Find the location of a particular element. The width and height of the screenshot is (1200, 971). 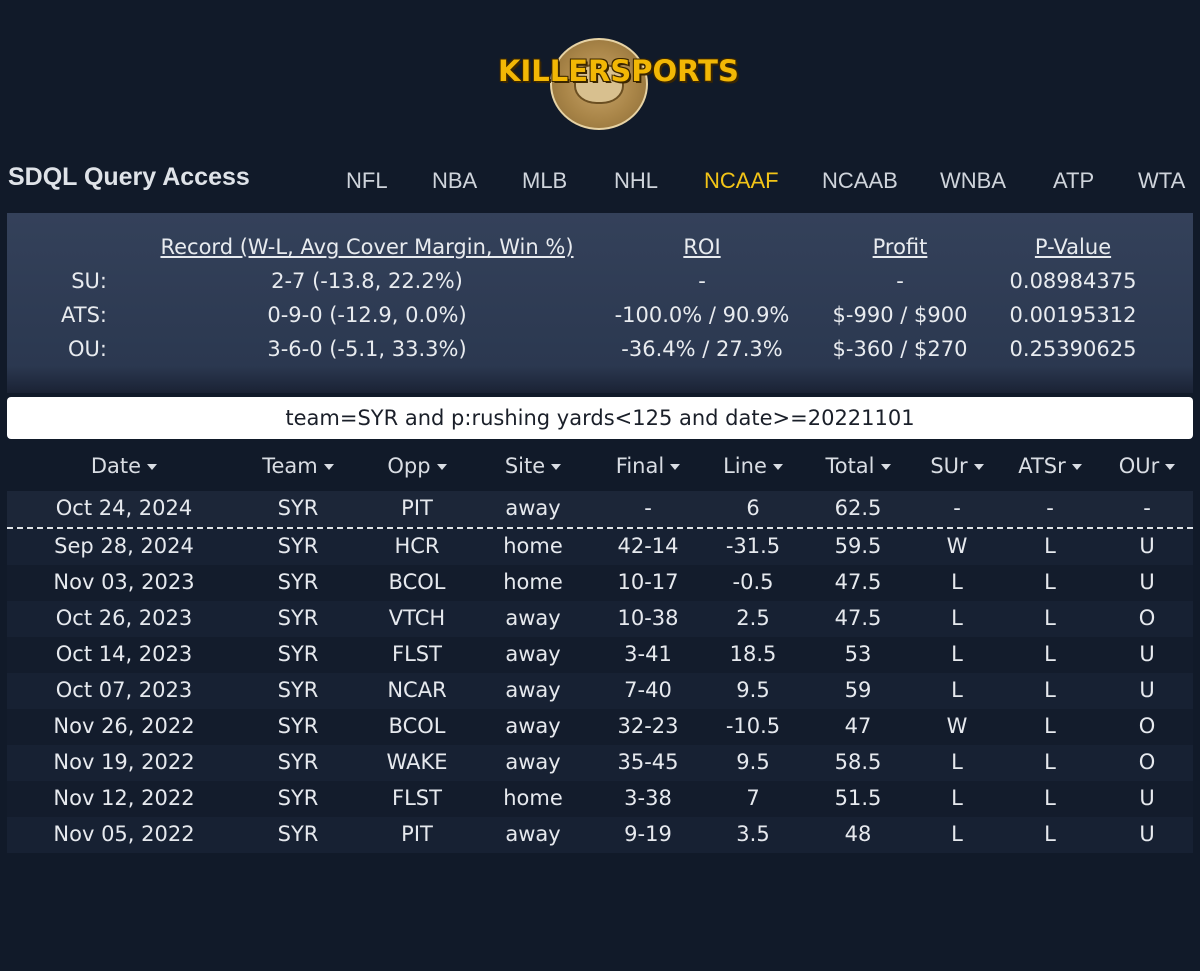

cell-date: Nov 26, 2022 is located at coordinates (124, 726).